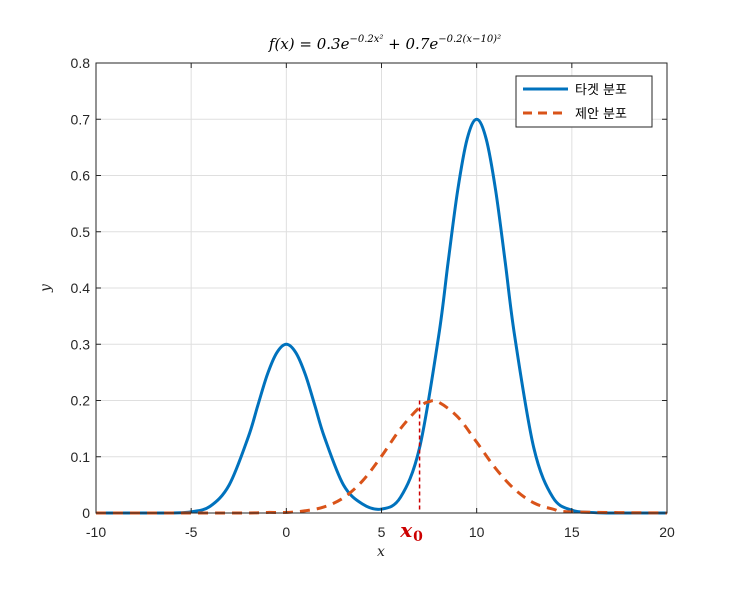 The height and width of the screenshot is (596, 735). What do you see at coordinates (382, 532) in the screenshot?
I see `x-tick-label: 5` at bounding box center [382, 532].